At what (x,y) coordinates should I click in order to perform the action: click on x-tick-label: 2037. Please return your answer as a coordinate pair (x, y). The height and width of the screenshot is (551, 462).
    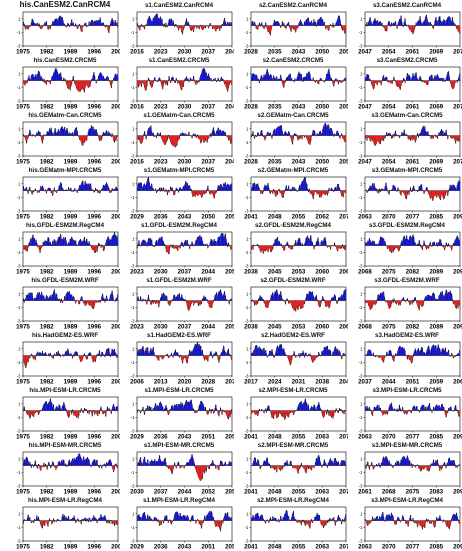
    Looking at the image, I should click on (208, 162).